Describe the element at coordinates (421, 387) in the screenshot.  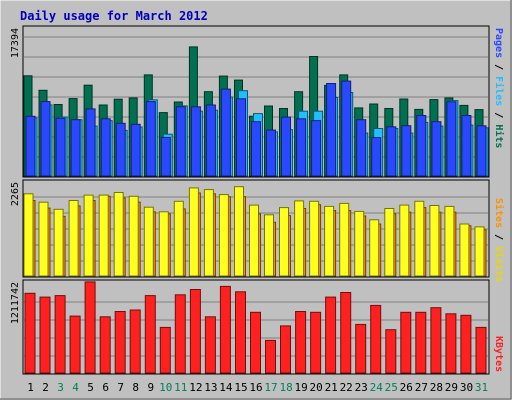
I see `day-label-27: 27` at that location.